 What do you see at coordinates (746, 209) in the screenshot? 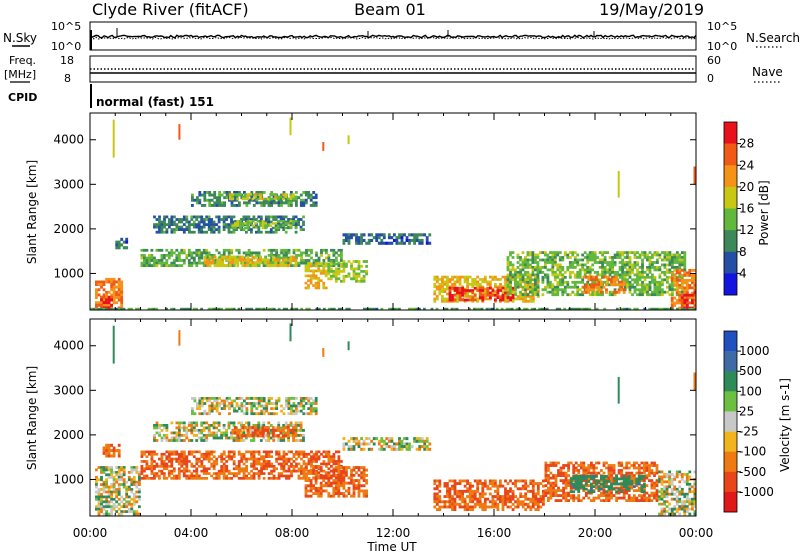
I see `colorbar-label: 16` at bounding box center [746, 209].